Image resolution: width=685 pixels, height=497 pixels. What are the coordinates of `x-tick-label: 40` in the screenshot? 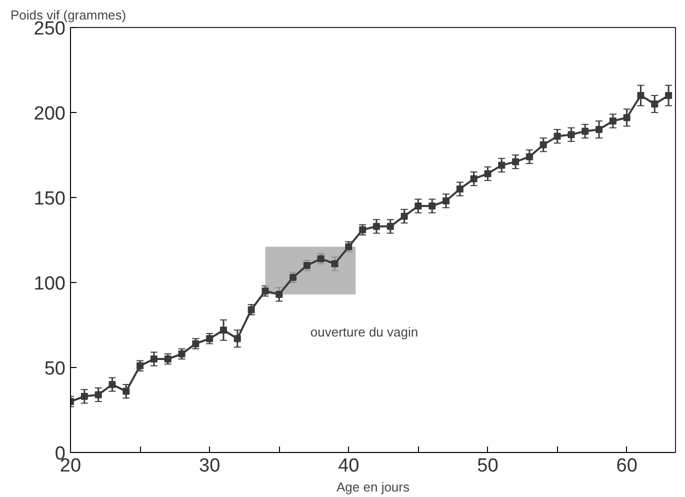 It's located at (349, 466).